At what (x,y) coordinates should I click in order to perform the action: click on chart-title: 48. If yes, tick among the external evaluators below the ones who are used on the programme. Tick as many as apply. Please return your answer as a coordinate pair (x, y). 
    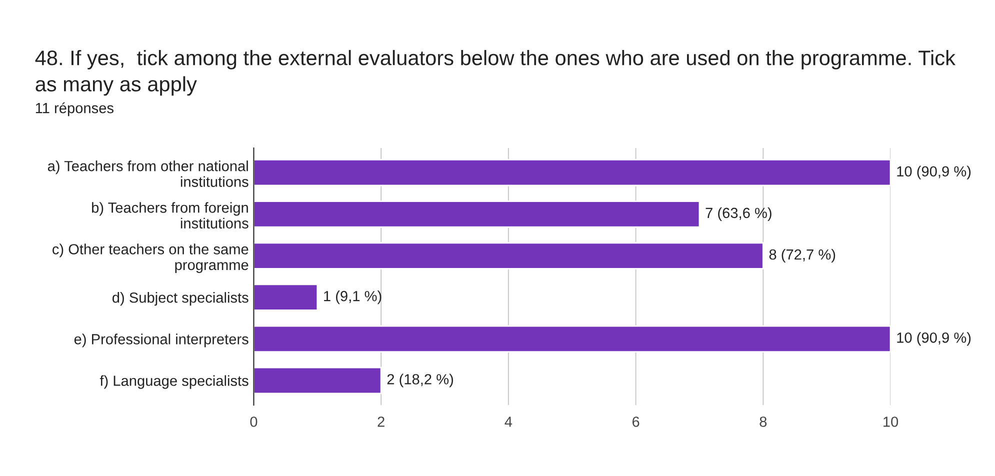
    Looking at the image, I should click on (495, 73).